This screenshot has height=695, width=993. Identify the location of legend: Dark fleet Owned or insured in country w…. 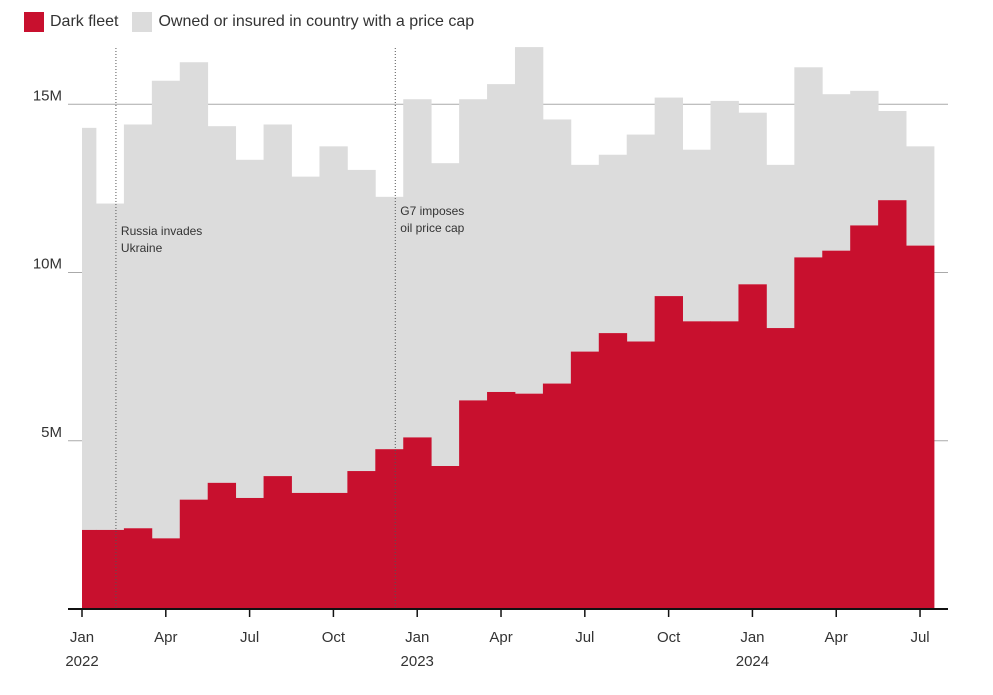
(256, 22).